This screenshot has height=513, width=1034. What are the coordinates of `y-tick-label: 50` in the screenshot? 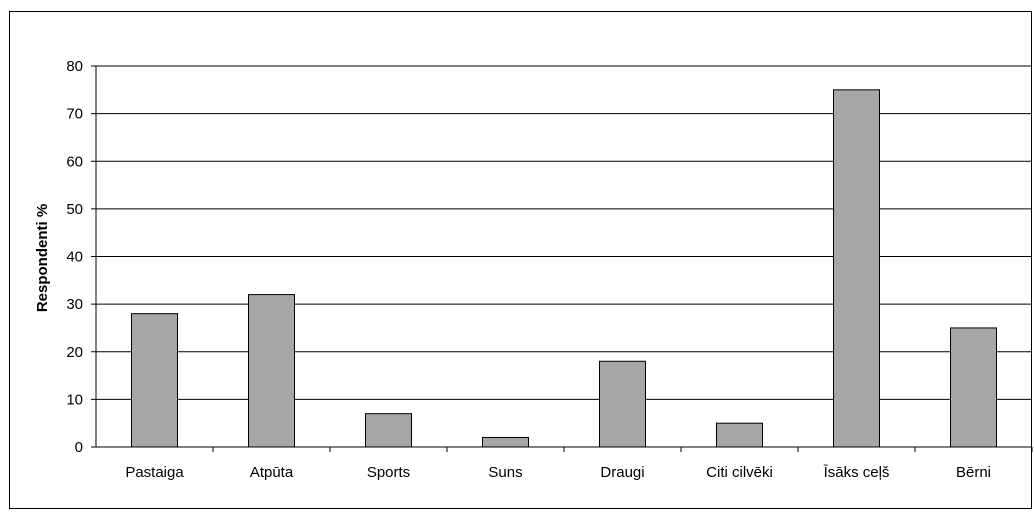 It's located at (74, 209).